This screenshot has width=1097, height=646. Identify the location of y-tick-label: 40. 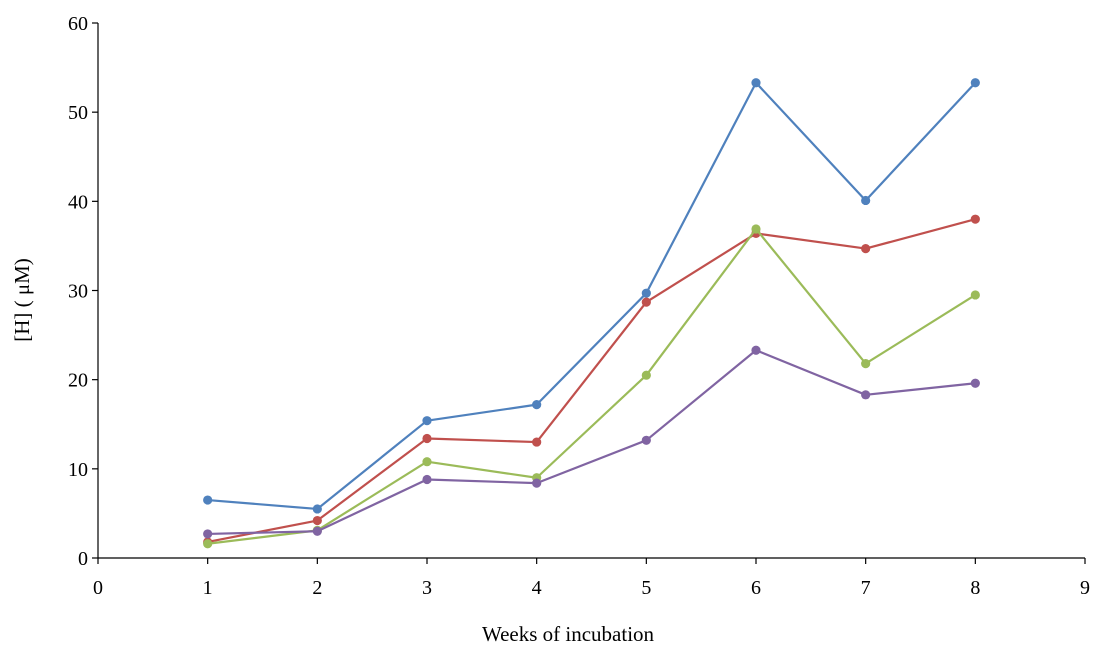
(78, 202).